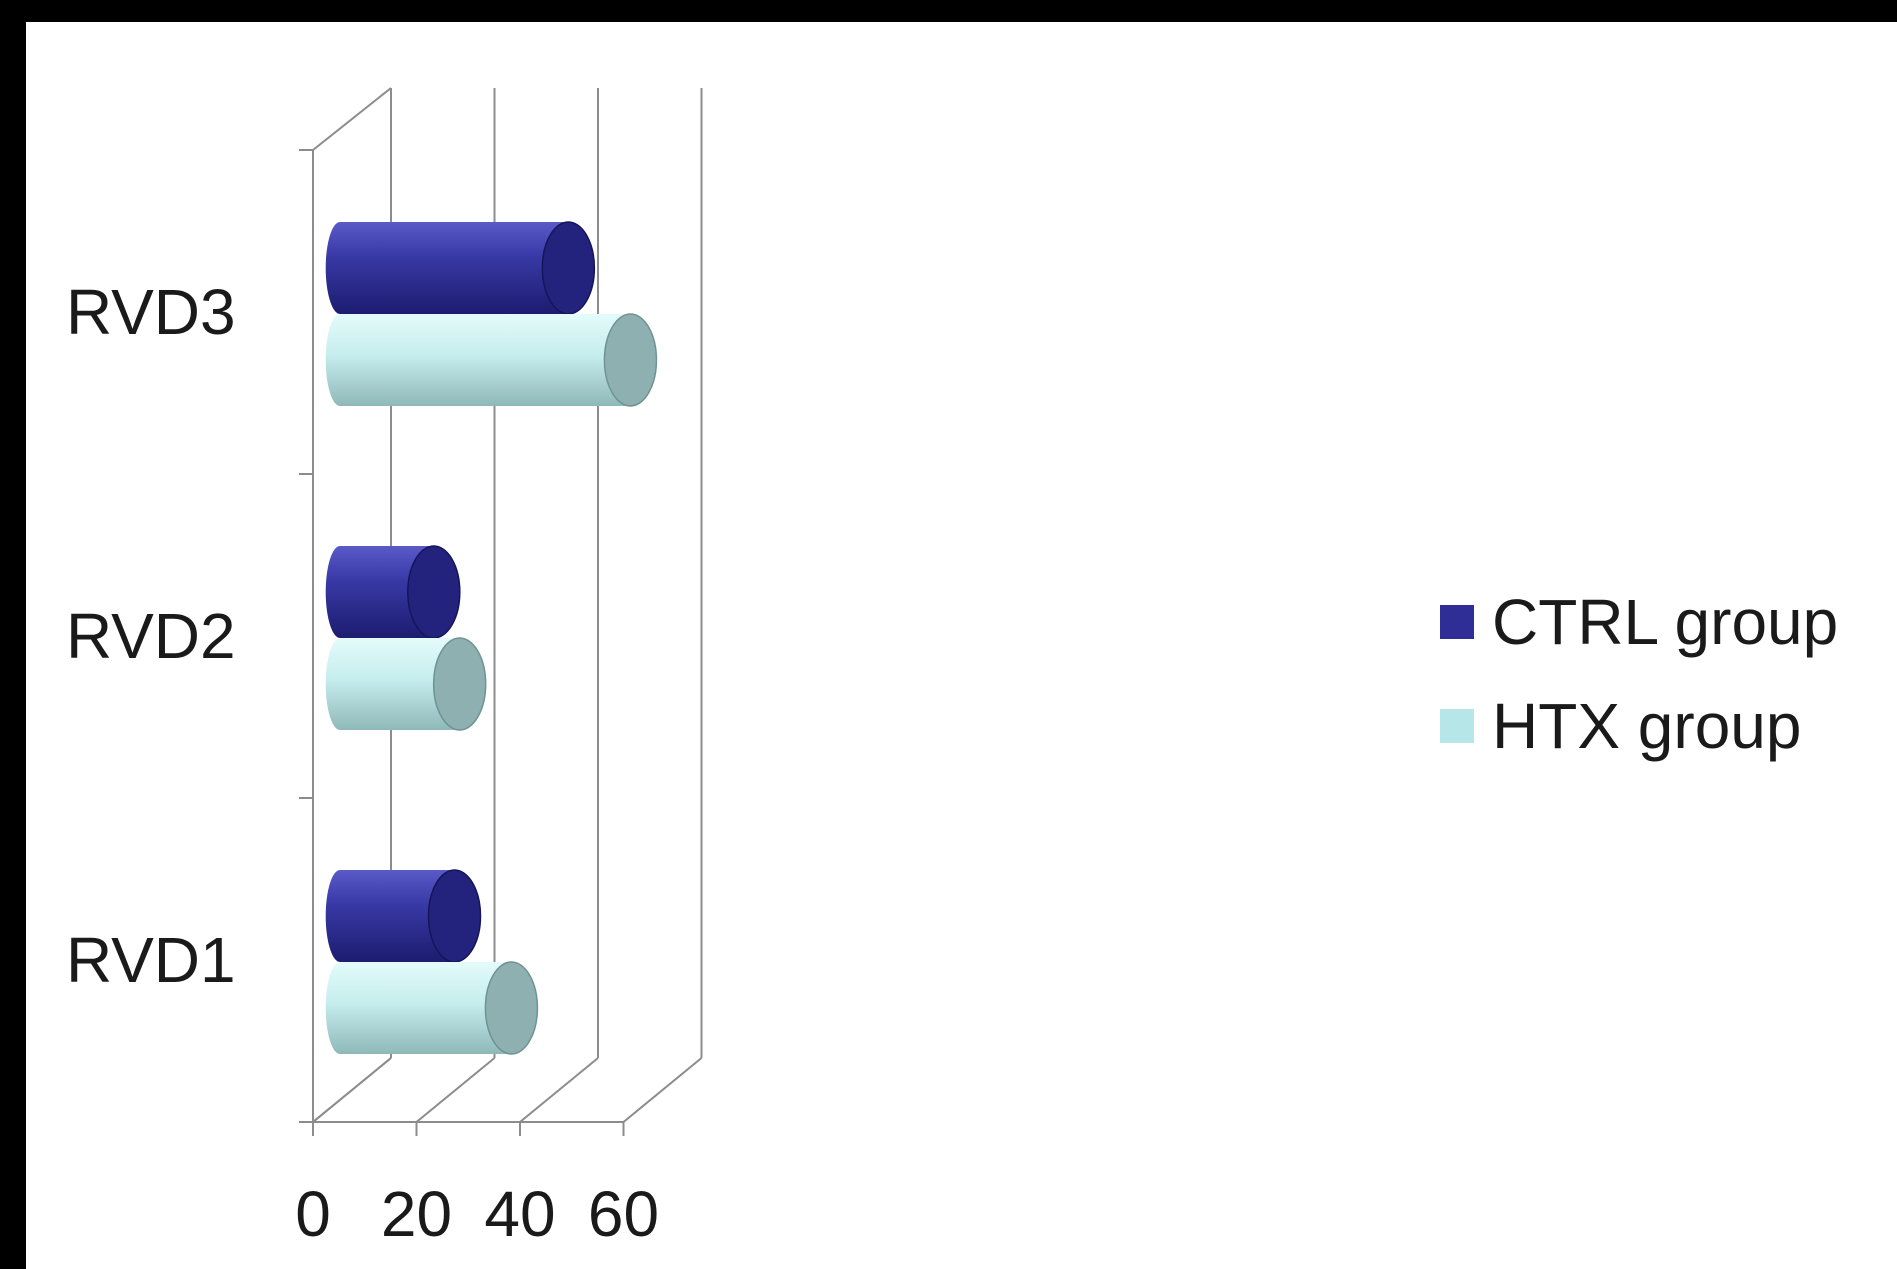 The width and height of the screenshot is (1897, 1269). Describe the element at coordinates (352, 119) in the screenshot. I see `wall-edge-top` at that location.